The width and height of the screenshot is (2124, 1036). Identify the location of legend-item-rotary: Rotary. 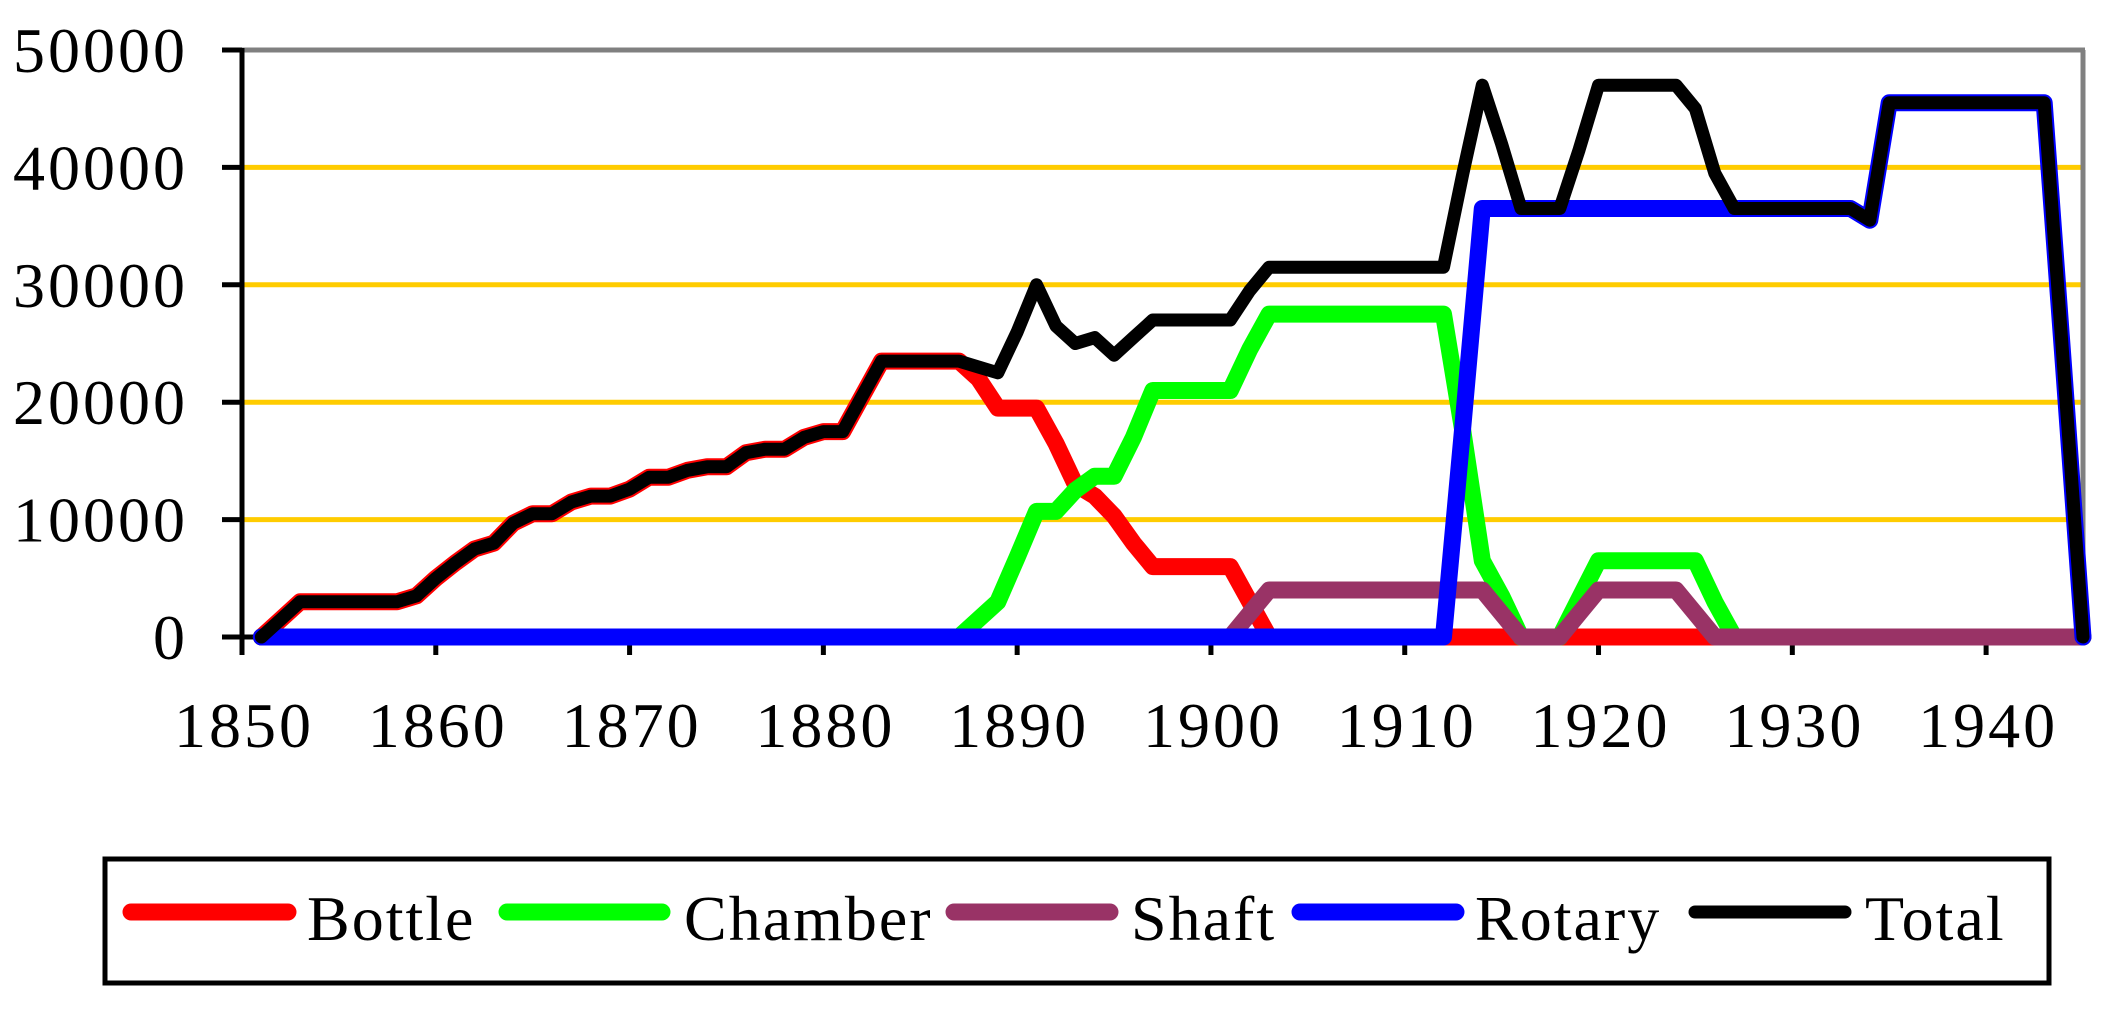
(1476, 918).